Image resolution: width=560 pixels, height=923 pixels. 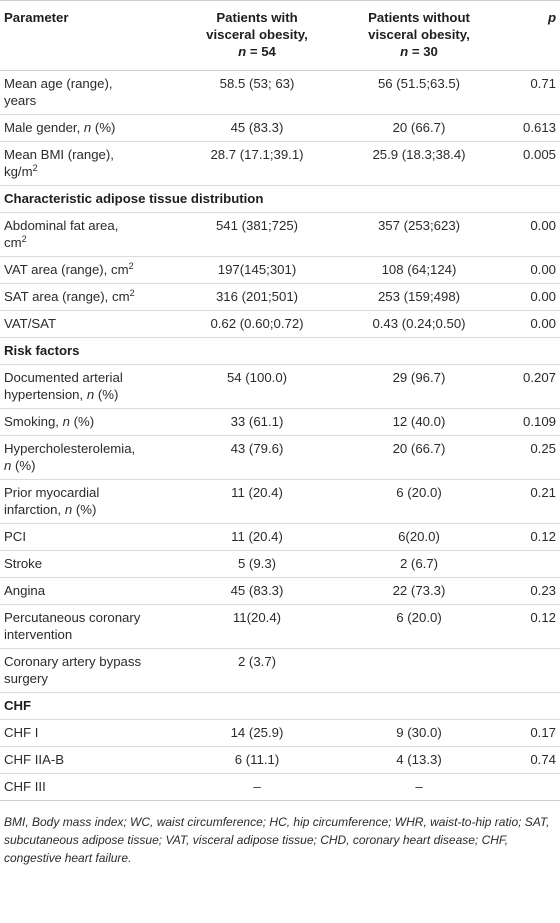 I want to click on row-label: CHF III, so click(x=25, y=786).